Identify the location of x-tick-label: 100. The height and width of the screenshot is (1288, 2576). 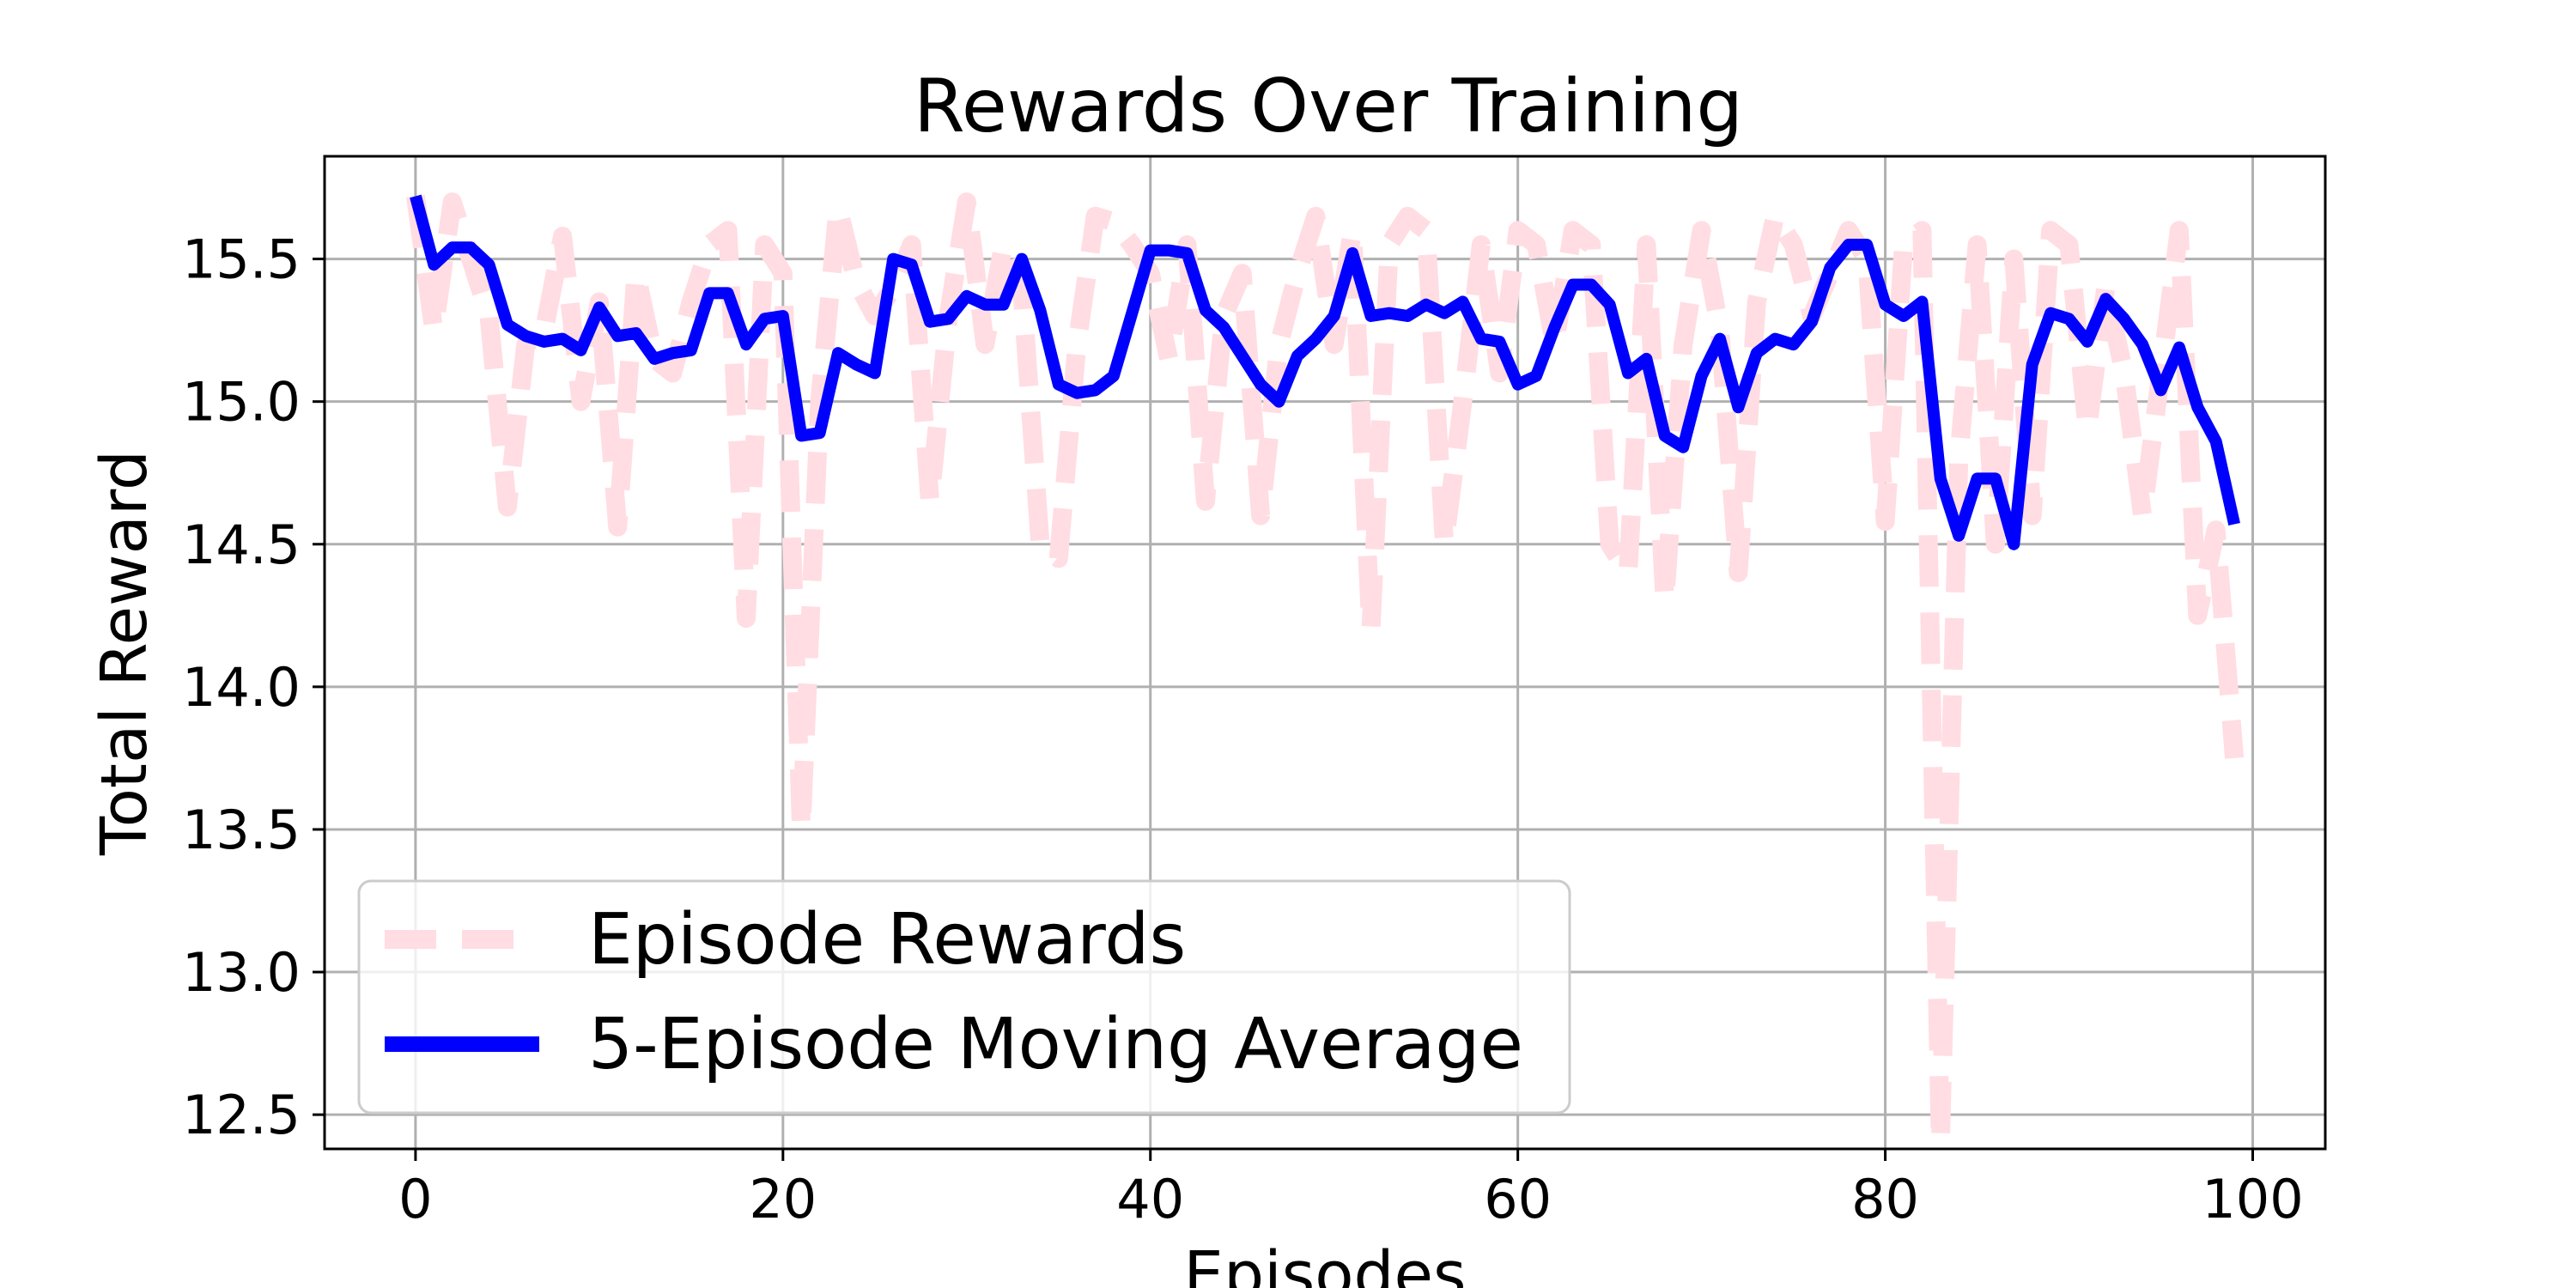
(2252, 1199).